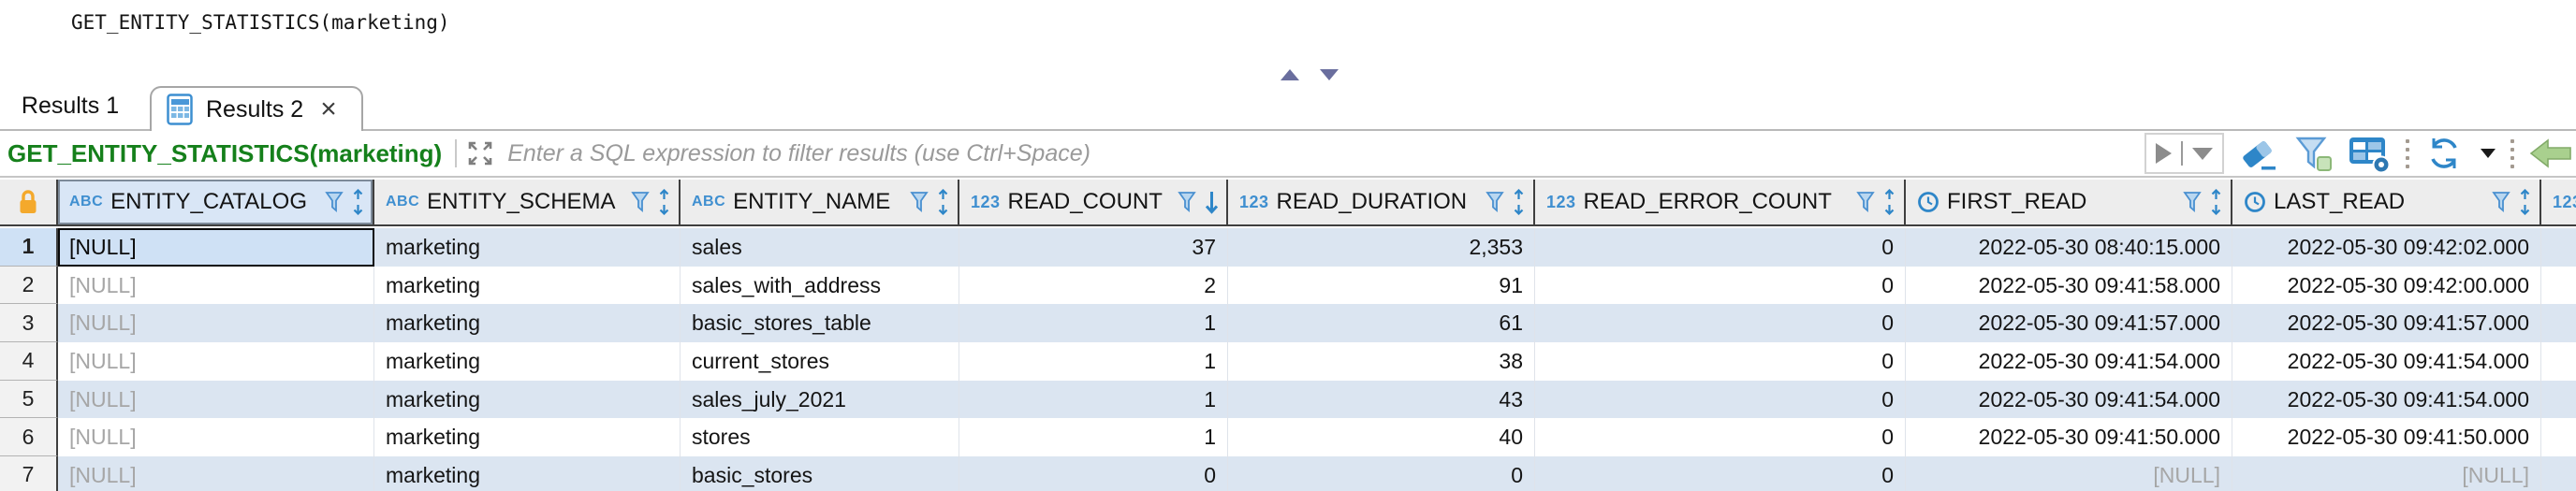 This screenshot has height=491, width=2576. Describe the element at coordinates (1381, 285) in the screenshot. I see `table-cell: 91` at that location.